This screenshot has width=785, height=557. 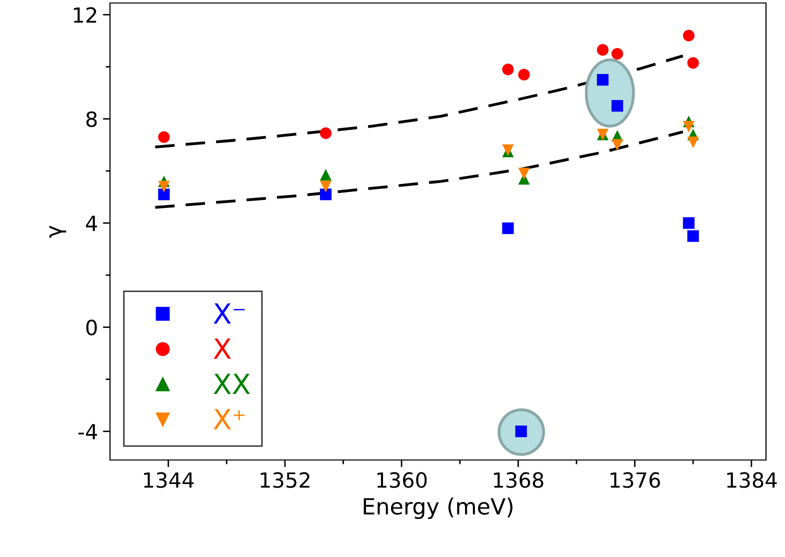 What do you see at coordinates (229, 419) in the screenshot?
I see `legend-label: X⁺` at bounding box center [229, 419].